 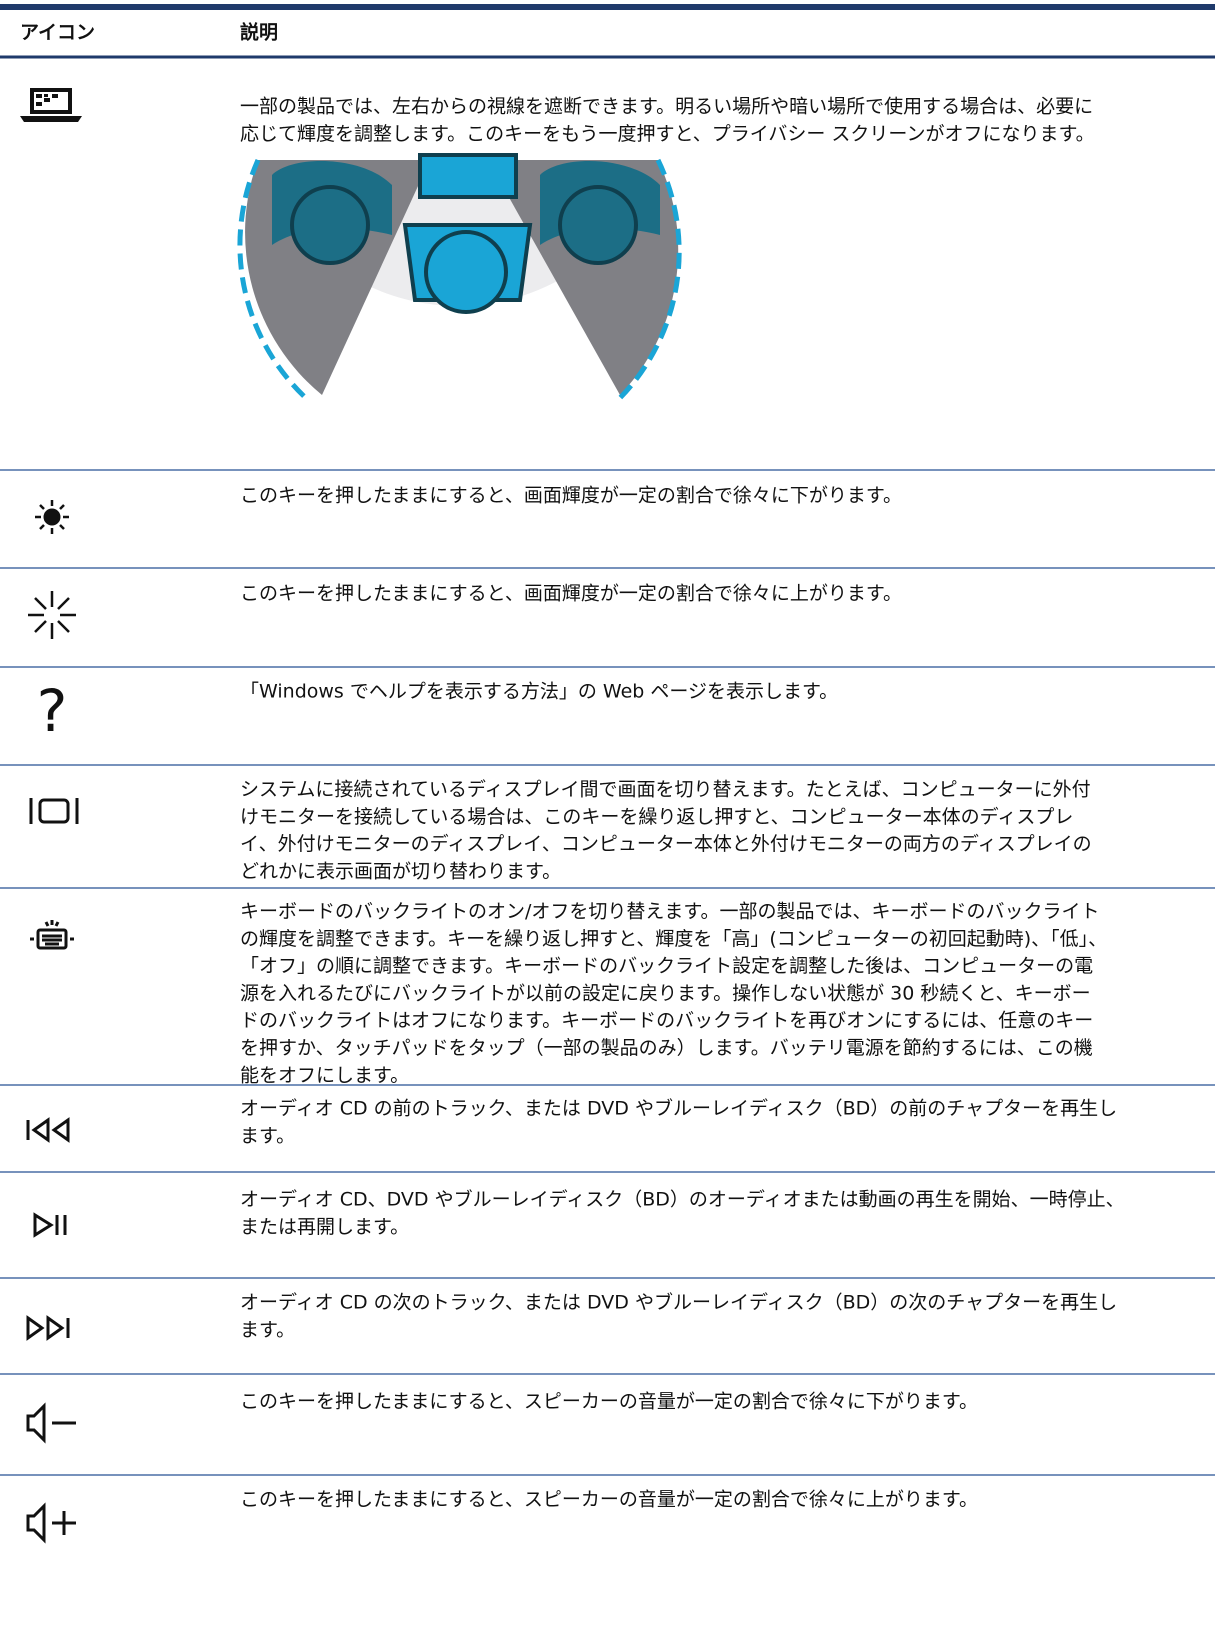 I want to click on brightness-up-icon, so click(x=52, y=615).